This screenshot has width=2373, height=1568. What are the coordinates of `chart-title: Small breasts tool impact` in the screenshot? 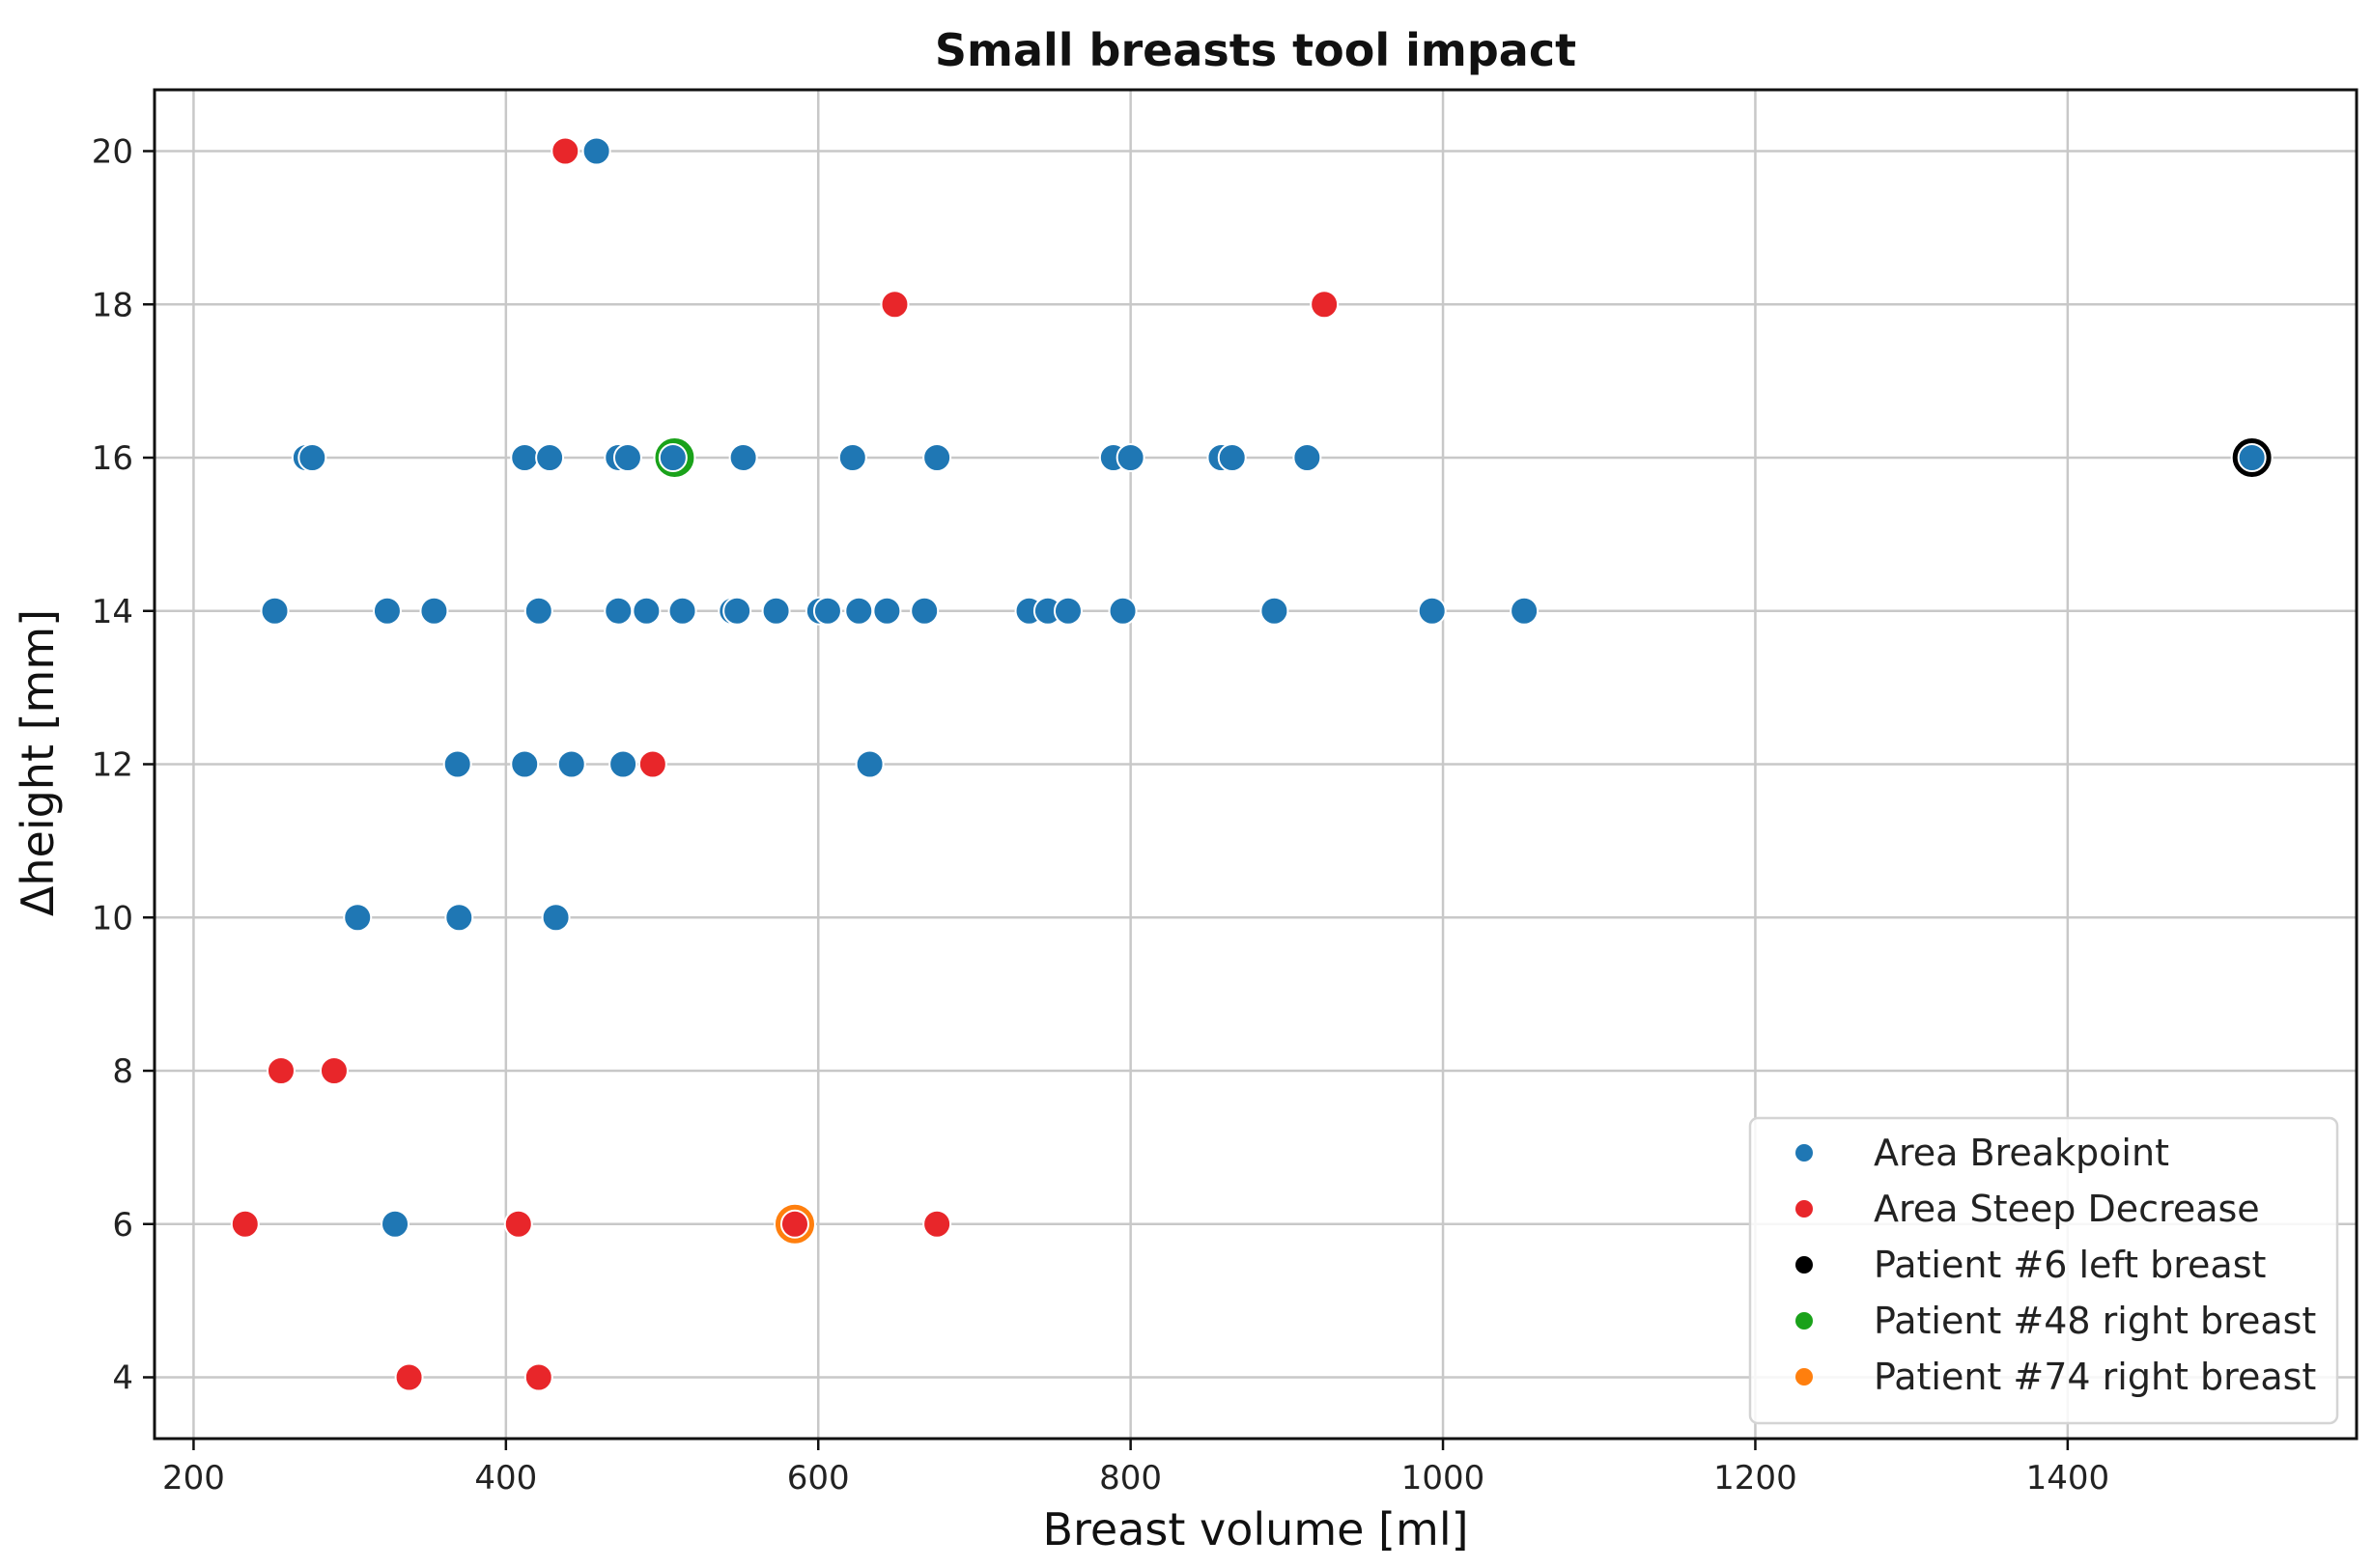 It's located at (1255, 50).